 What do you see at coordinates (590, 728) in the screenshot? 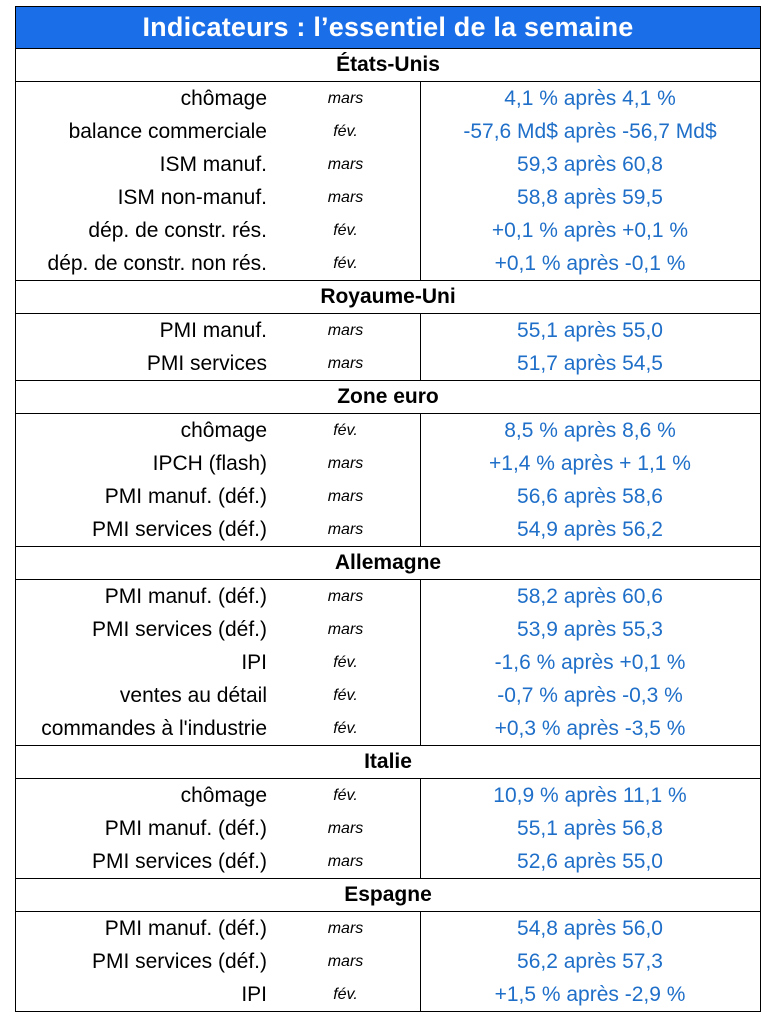
I see `indicator-value: +0,3 % après -3,5 %` at bounding box center [590, 728].